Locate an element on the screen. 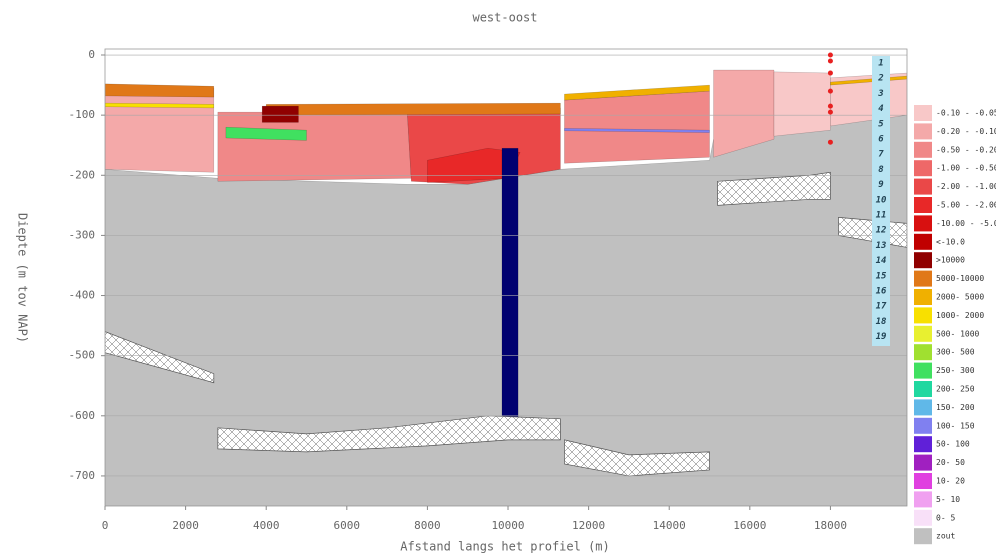  legend-label: 50- 100 is located at coordinates (953, 444).